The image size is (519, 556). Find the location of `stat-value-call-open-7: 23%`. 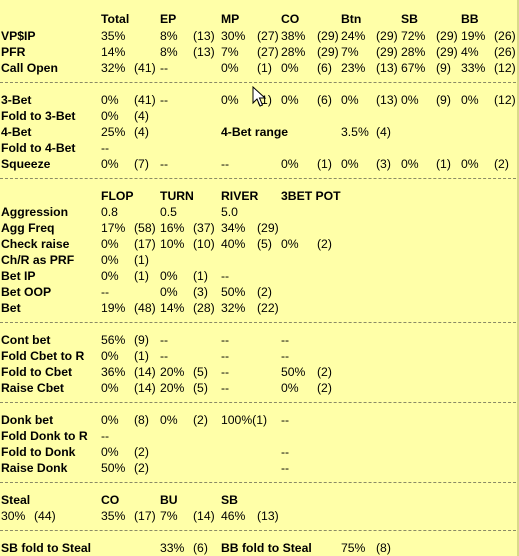

stat-value-call-open-7: 23% is located at coordinates (353, 68).